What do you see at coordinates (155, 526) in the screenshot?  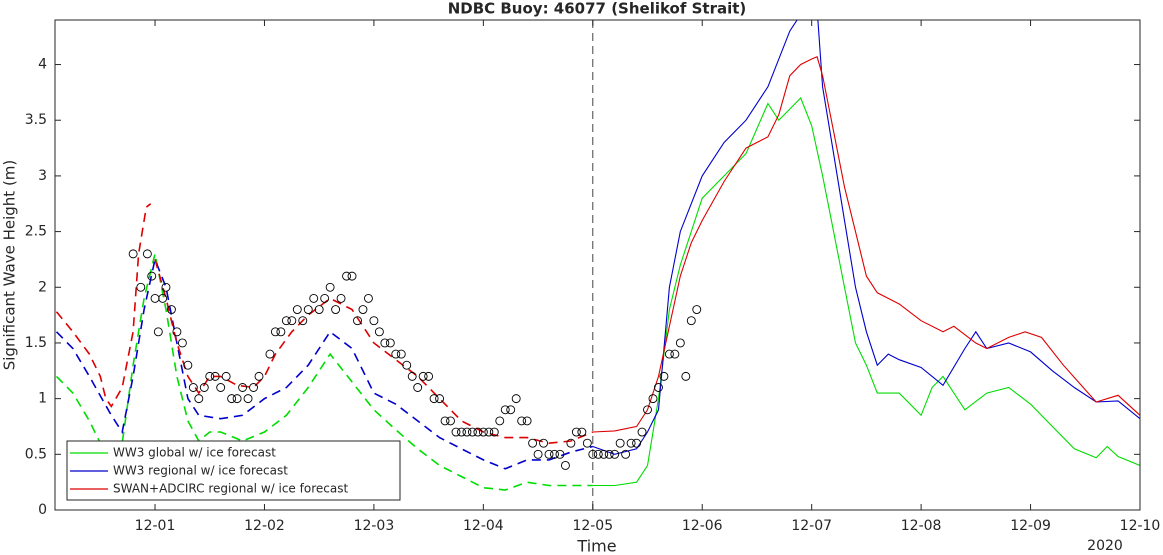 I see `x-tick-label: 12-01` at bounding box center [155, 526].